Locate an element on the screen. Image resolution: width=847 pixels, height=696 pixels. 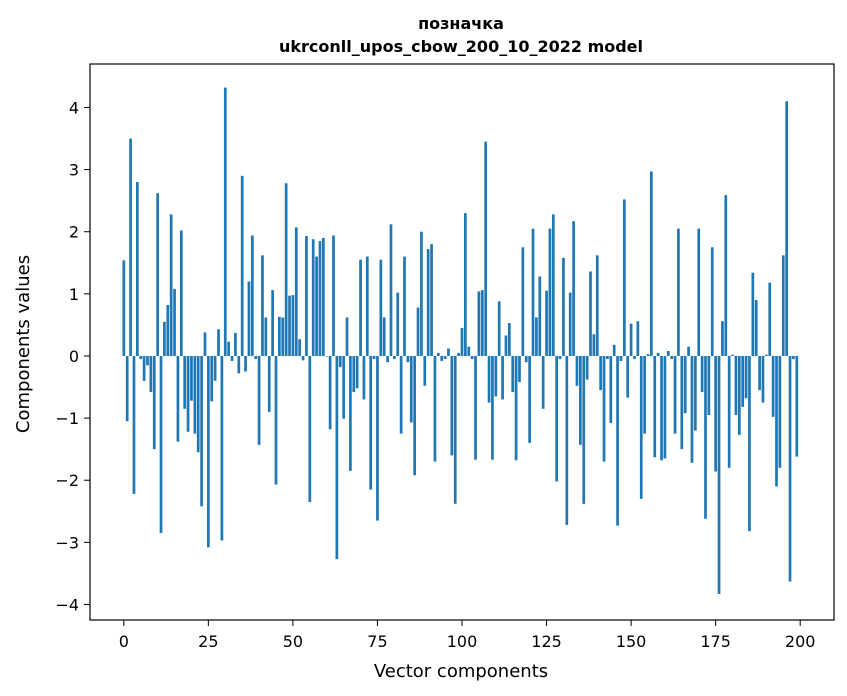
y-tick-label: 3 is located at coordinates (74, 170).